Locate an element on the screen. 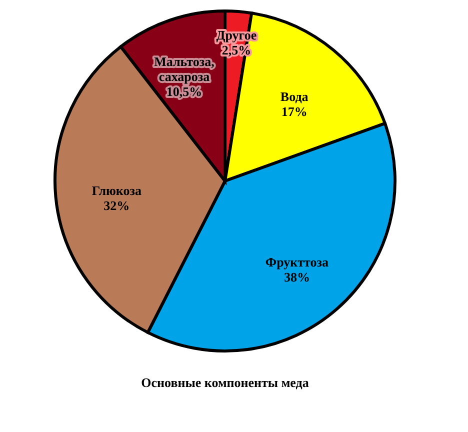  data-label: 38% is located at coordinates (297, 277).